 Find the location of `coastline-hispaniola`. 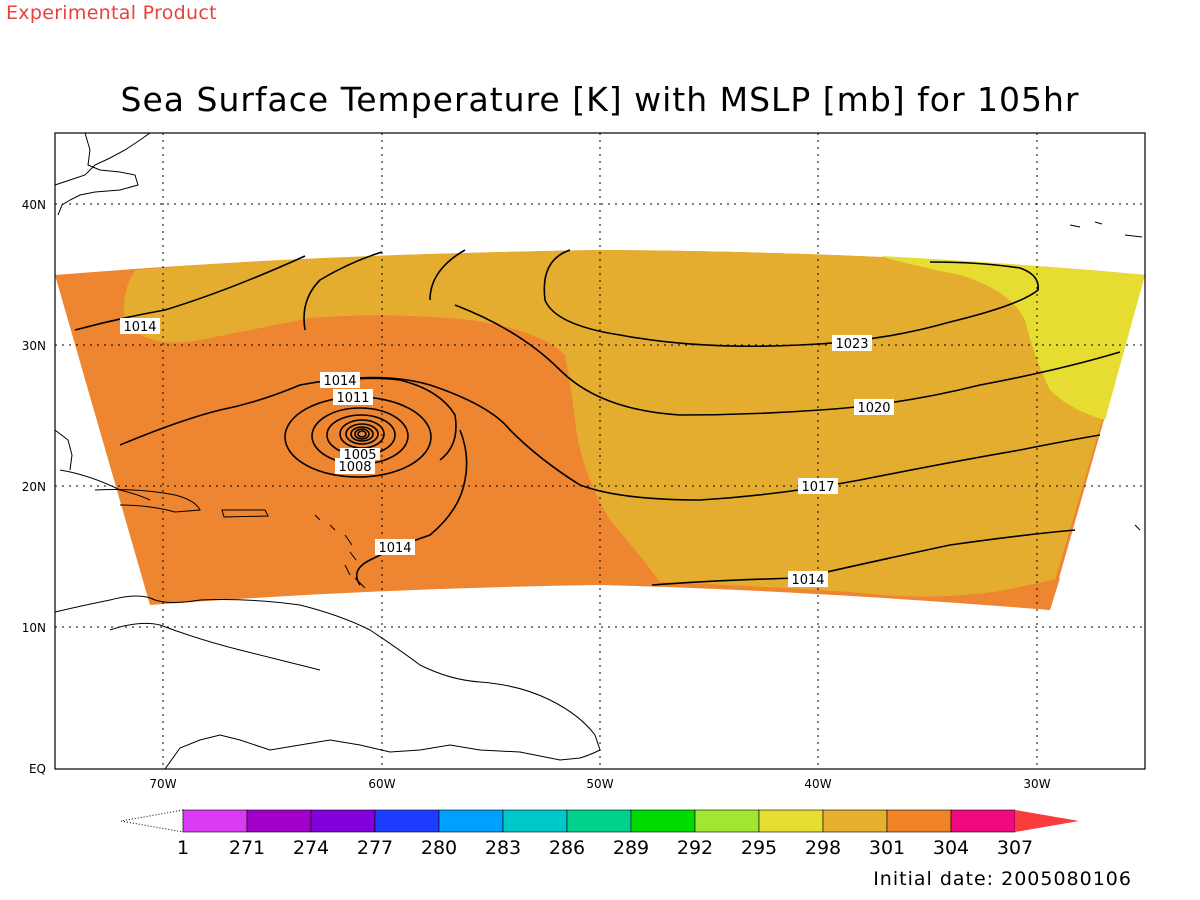

coastline-hispaniola is located at coordinates (147, 501).